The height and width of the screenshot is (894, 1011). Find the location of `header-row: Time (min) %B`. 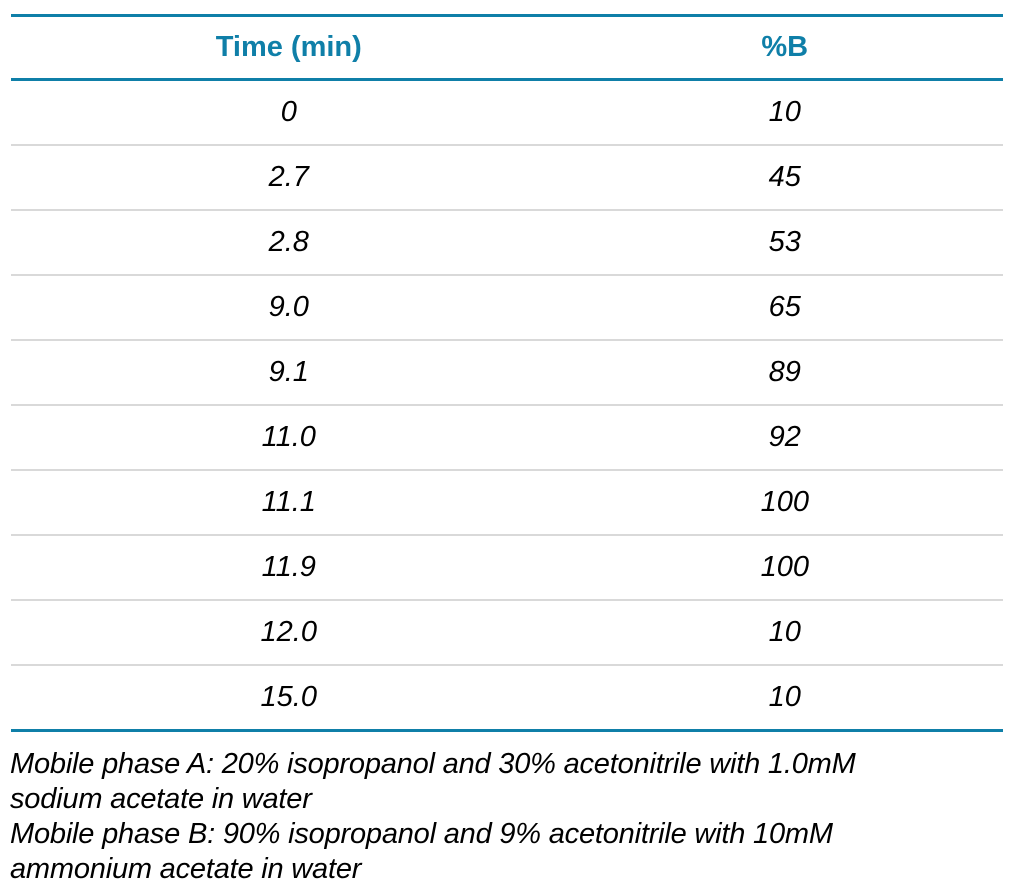

header-row: Time (min) %B is located at coordinates (507, 47).